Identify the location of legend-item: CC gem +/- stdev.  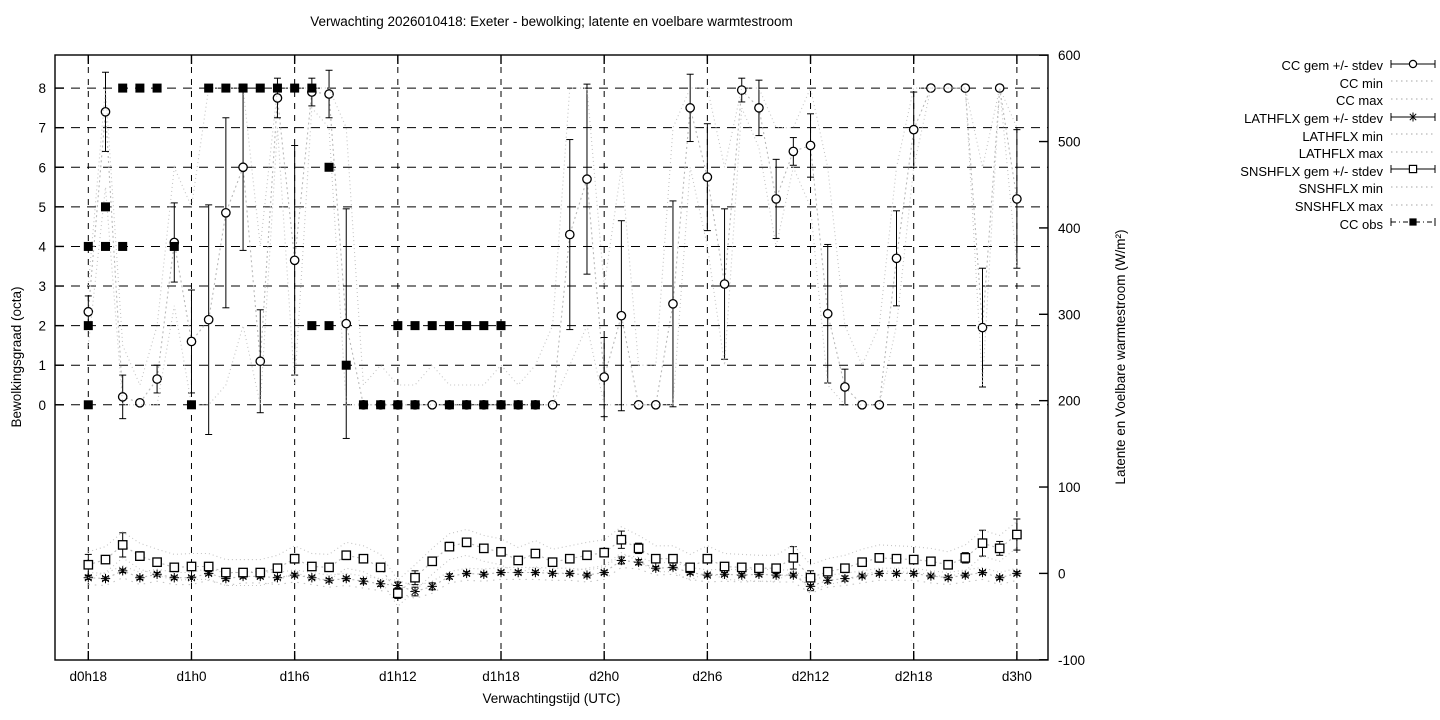
(1243, 66).